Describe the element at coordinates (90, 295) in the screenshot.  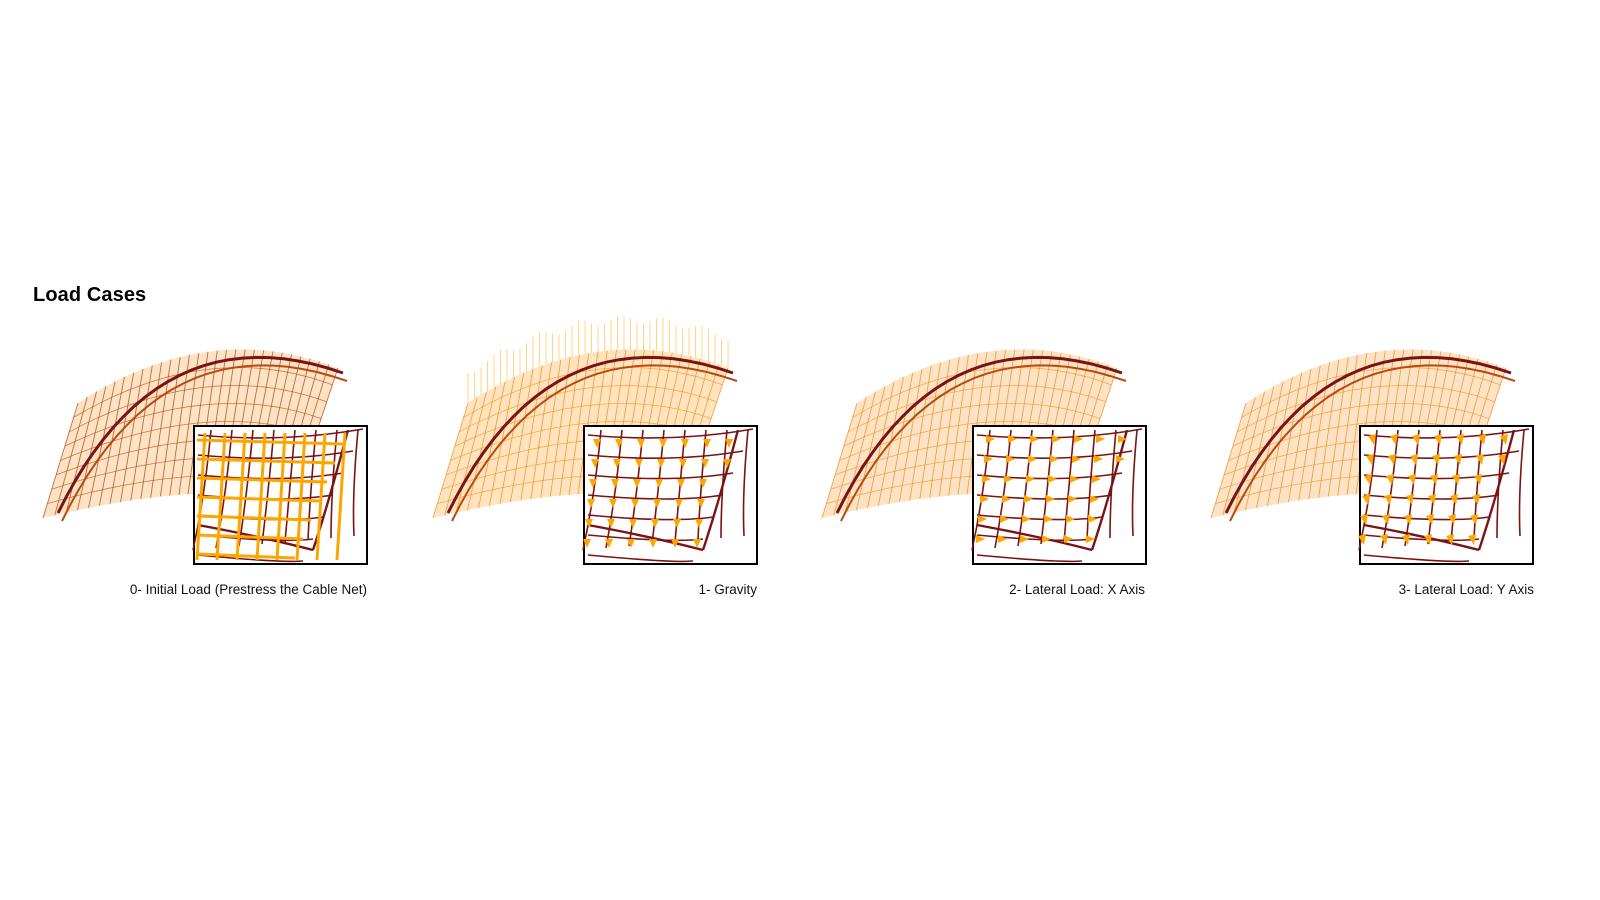
I see `page-title: Load Cases` at that location.